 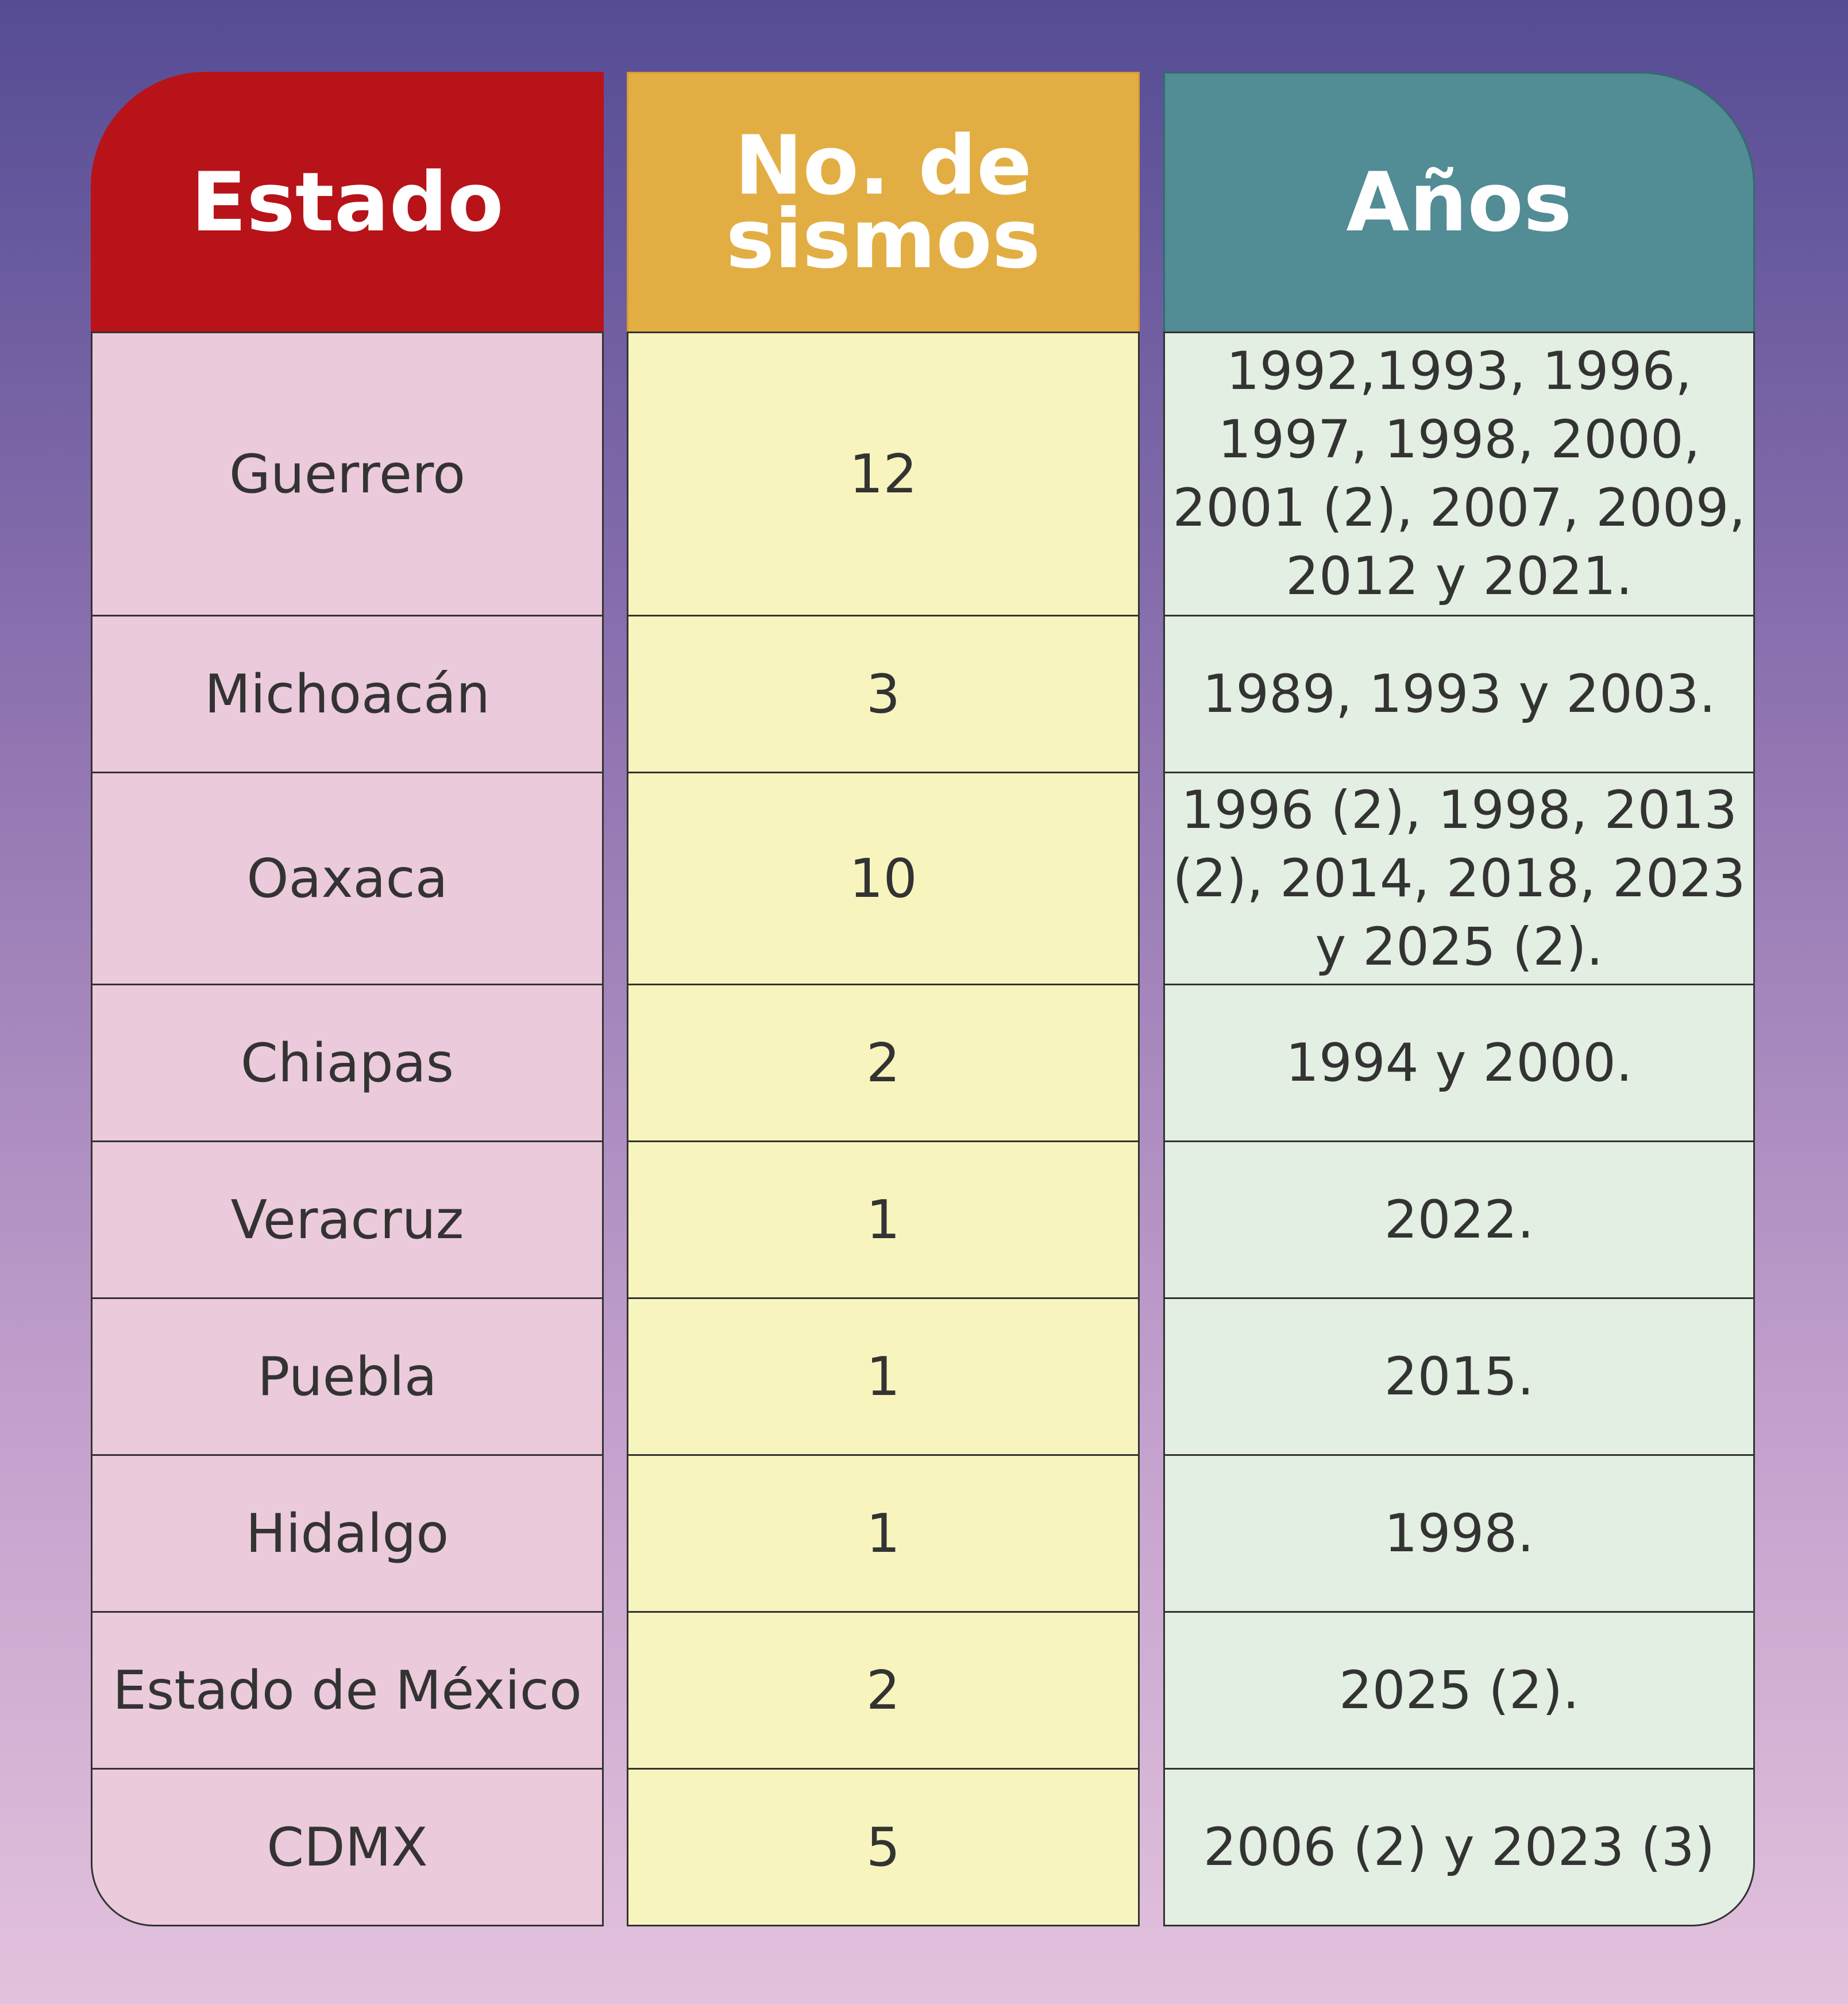 What do you see at coordinates (348, 1690) in the screenshot?
I see `estado-cell: Estado de México` at bounding box center [348, 1690].